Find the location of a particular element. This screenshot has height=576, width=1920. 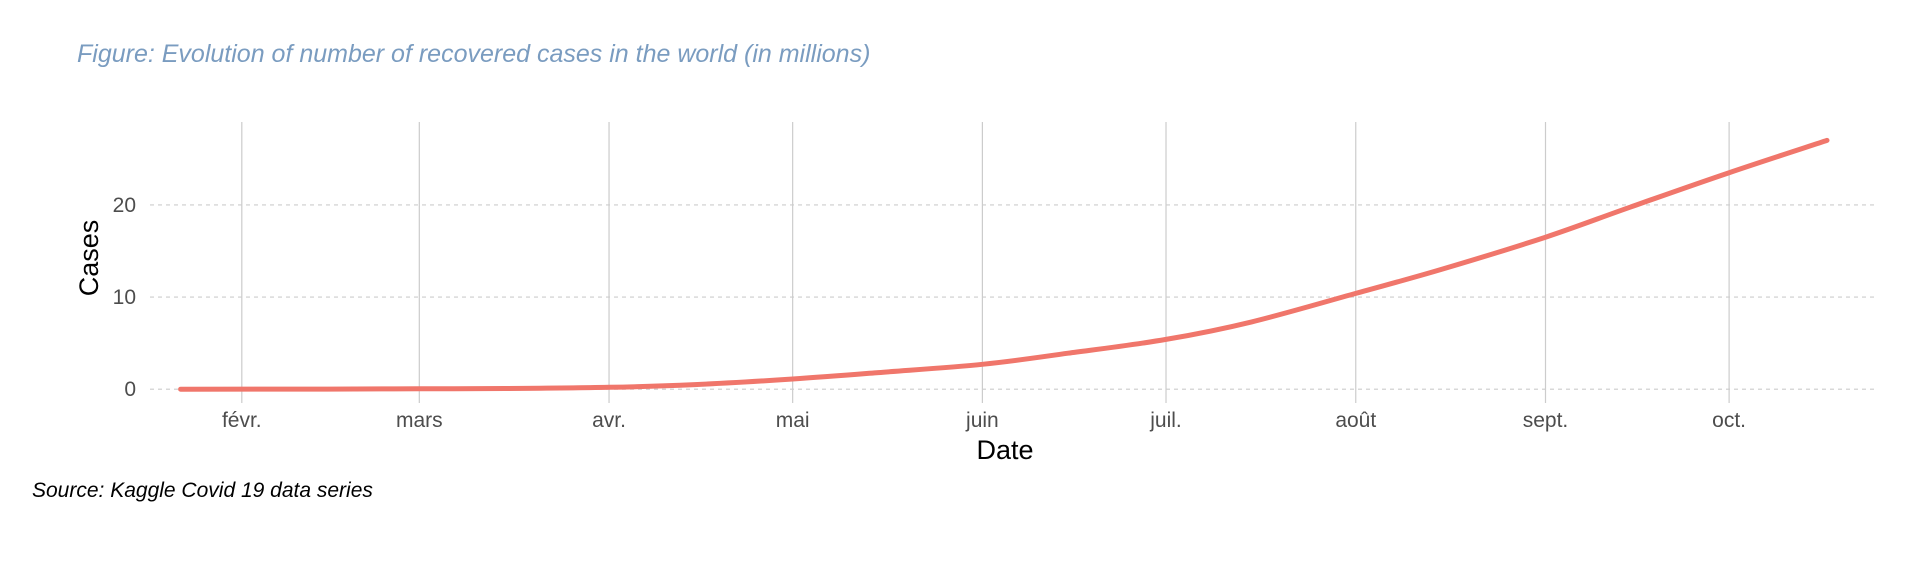

x-tick-label: août is located at coordinates (1355, 420).